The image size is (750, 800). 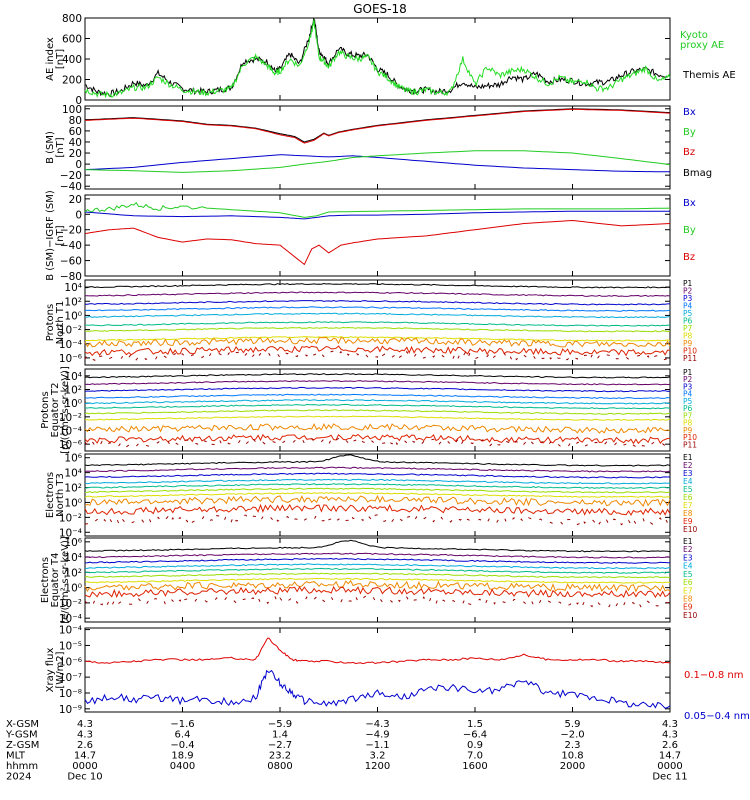 I want to click on x-axis-value: 0000, so click(x=669, y=766).